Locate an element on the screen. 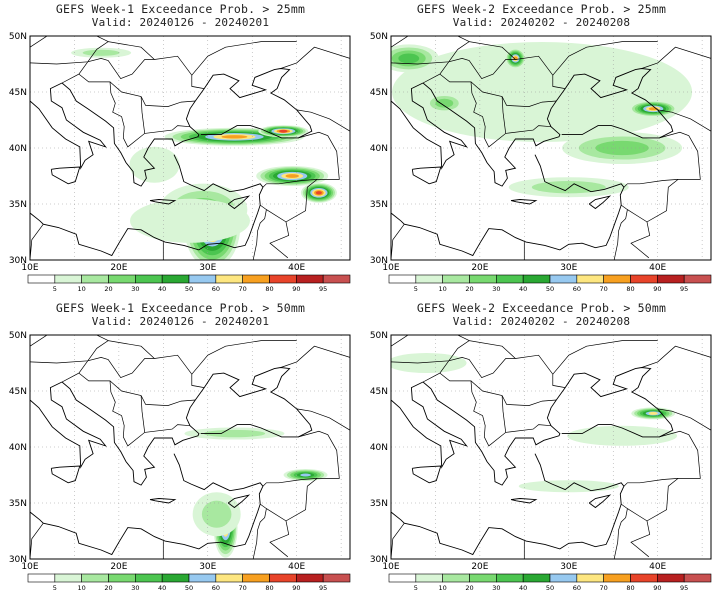 This screenshot has height=598, width=722. colorbar-label: 90 is located at coordinates (296, 588).